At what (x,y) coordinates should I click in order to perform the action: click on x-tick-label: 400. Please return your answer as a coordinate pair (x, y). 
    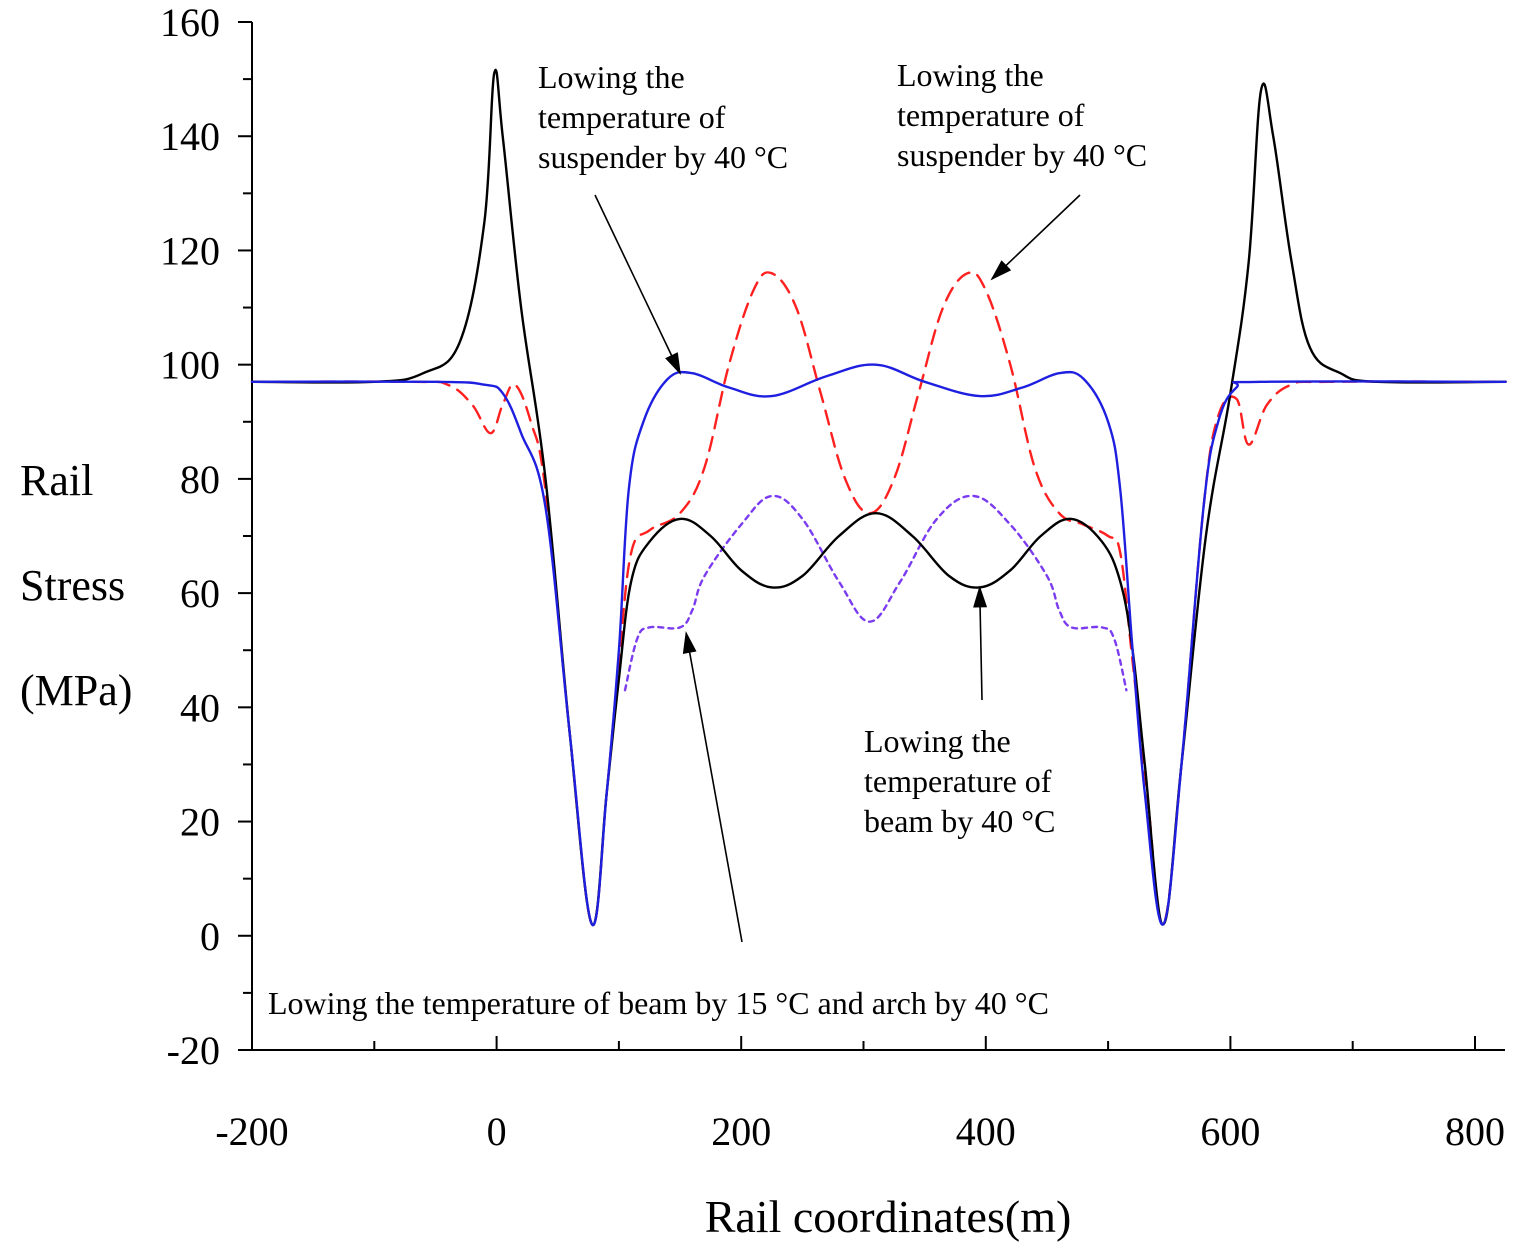
    Looking at the image, I should click on (986, 1131).